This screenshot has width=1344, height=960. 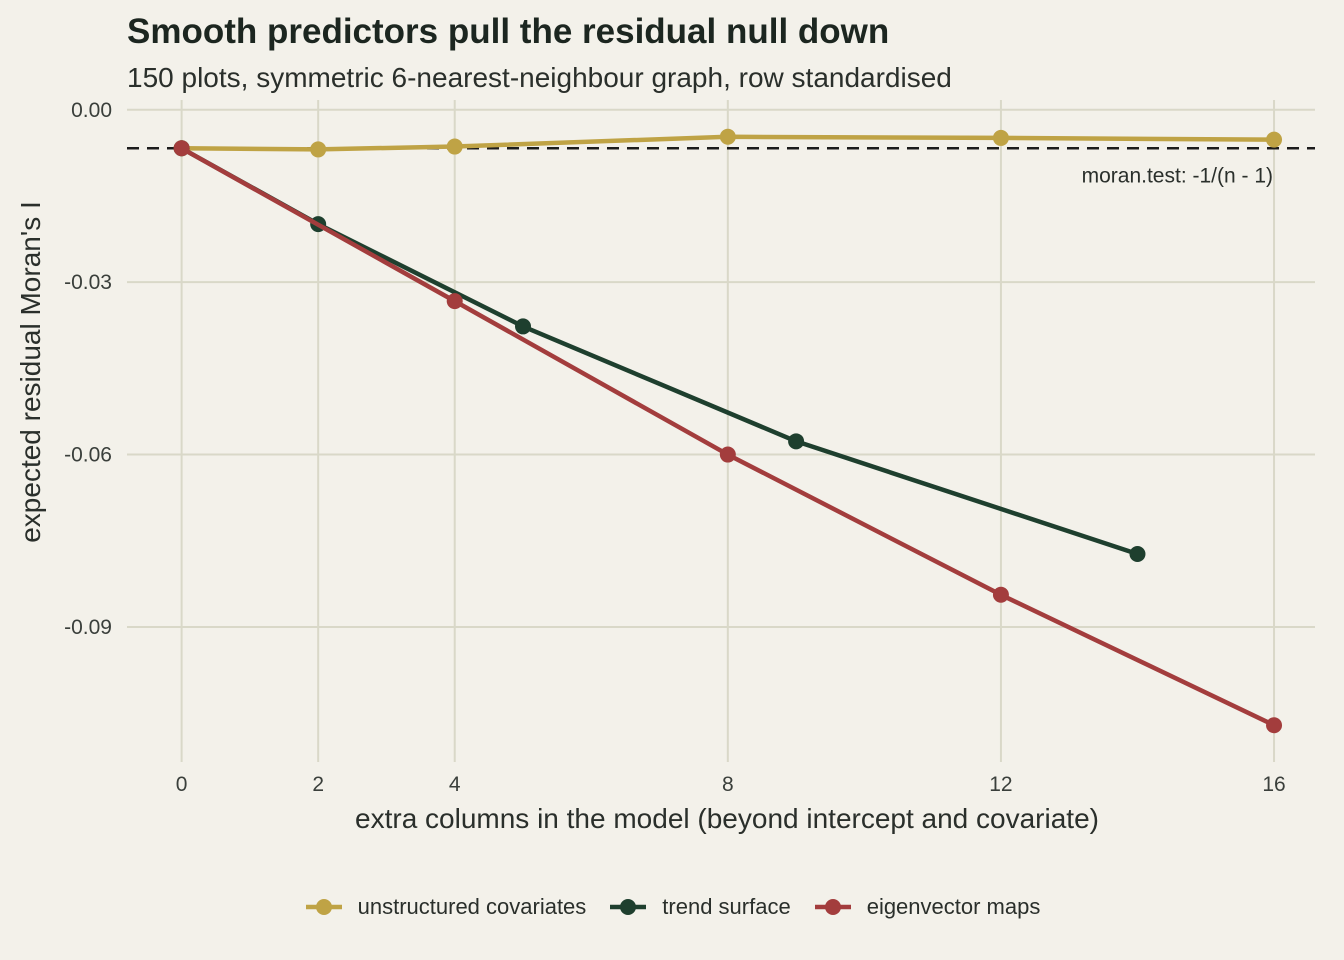 What do you see at coordinates (30, 372) in the screenshot?
I see `y-axis-title: expected residual Moran's I` at bounding box center [30, 372].